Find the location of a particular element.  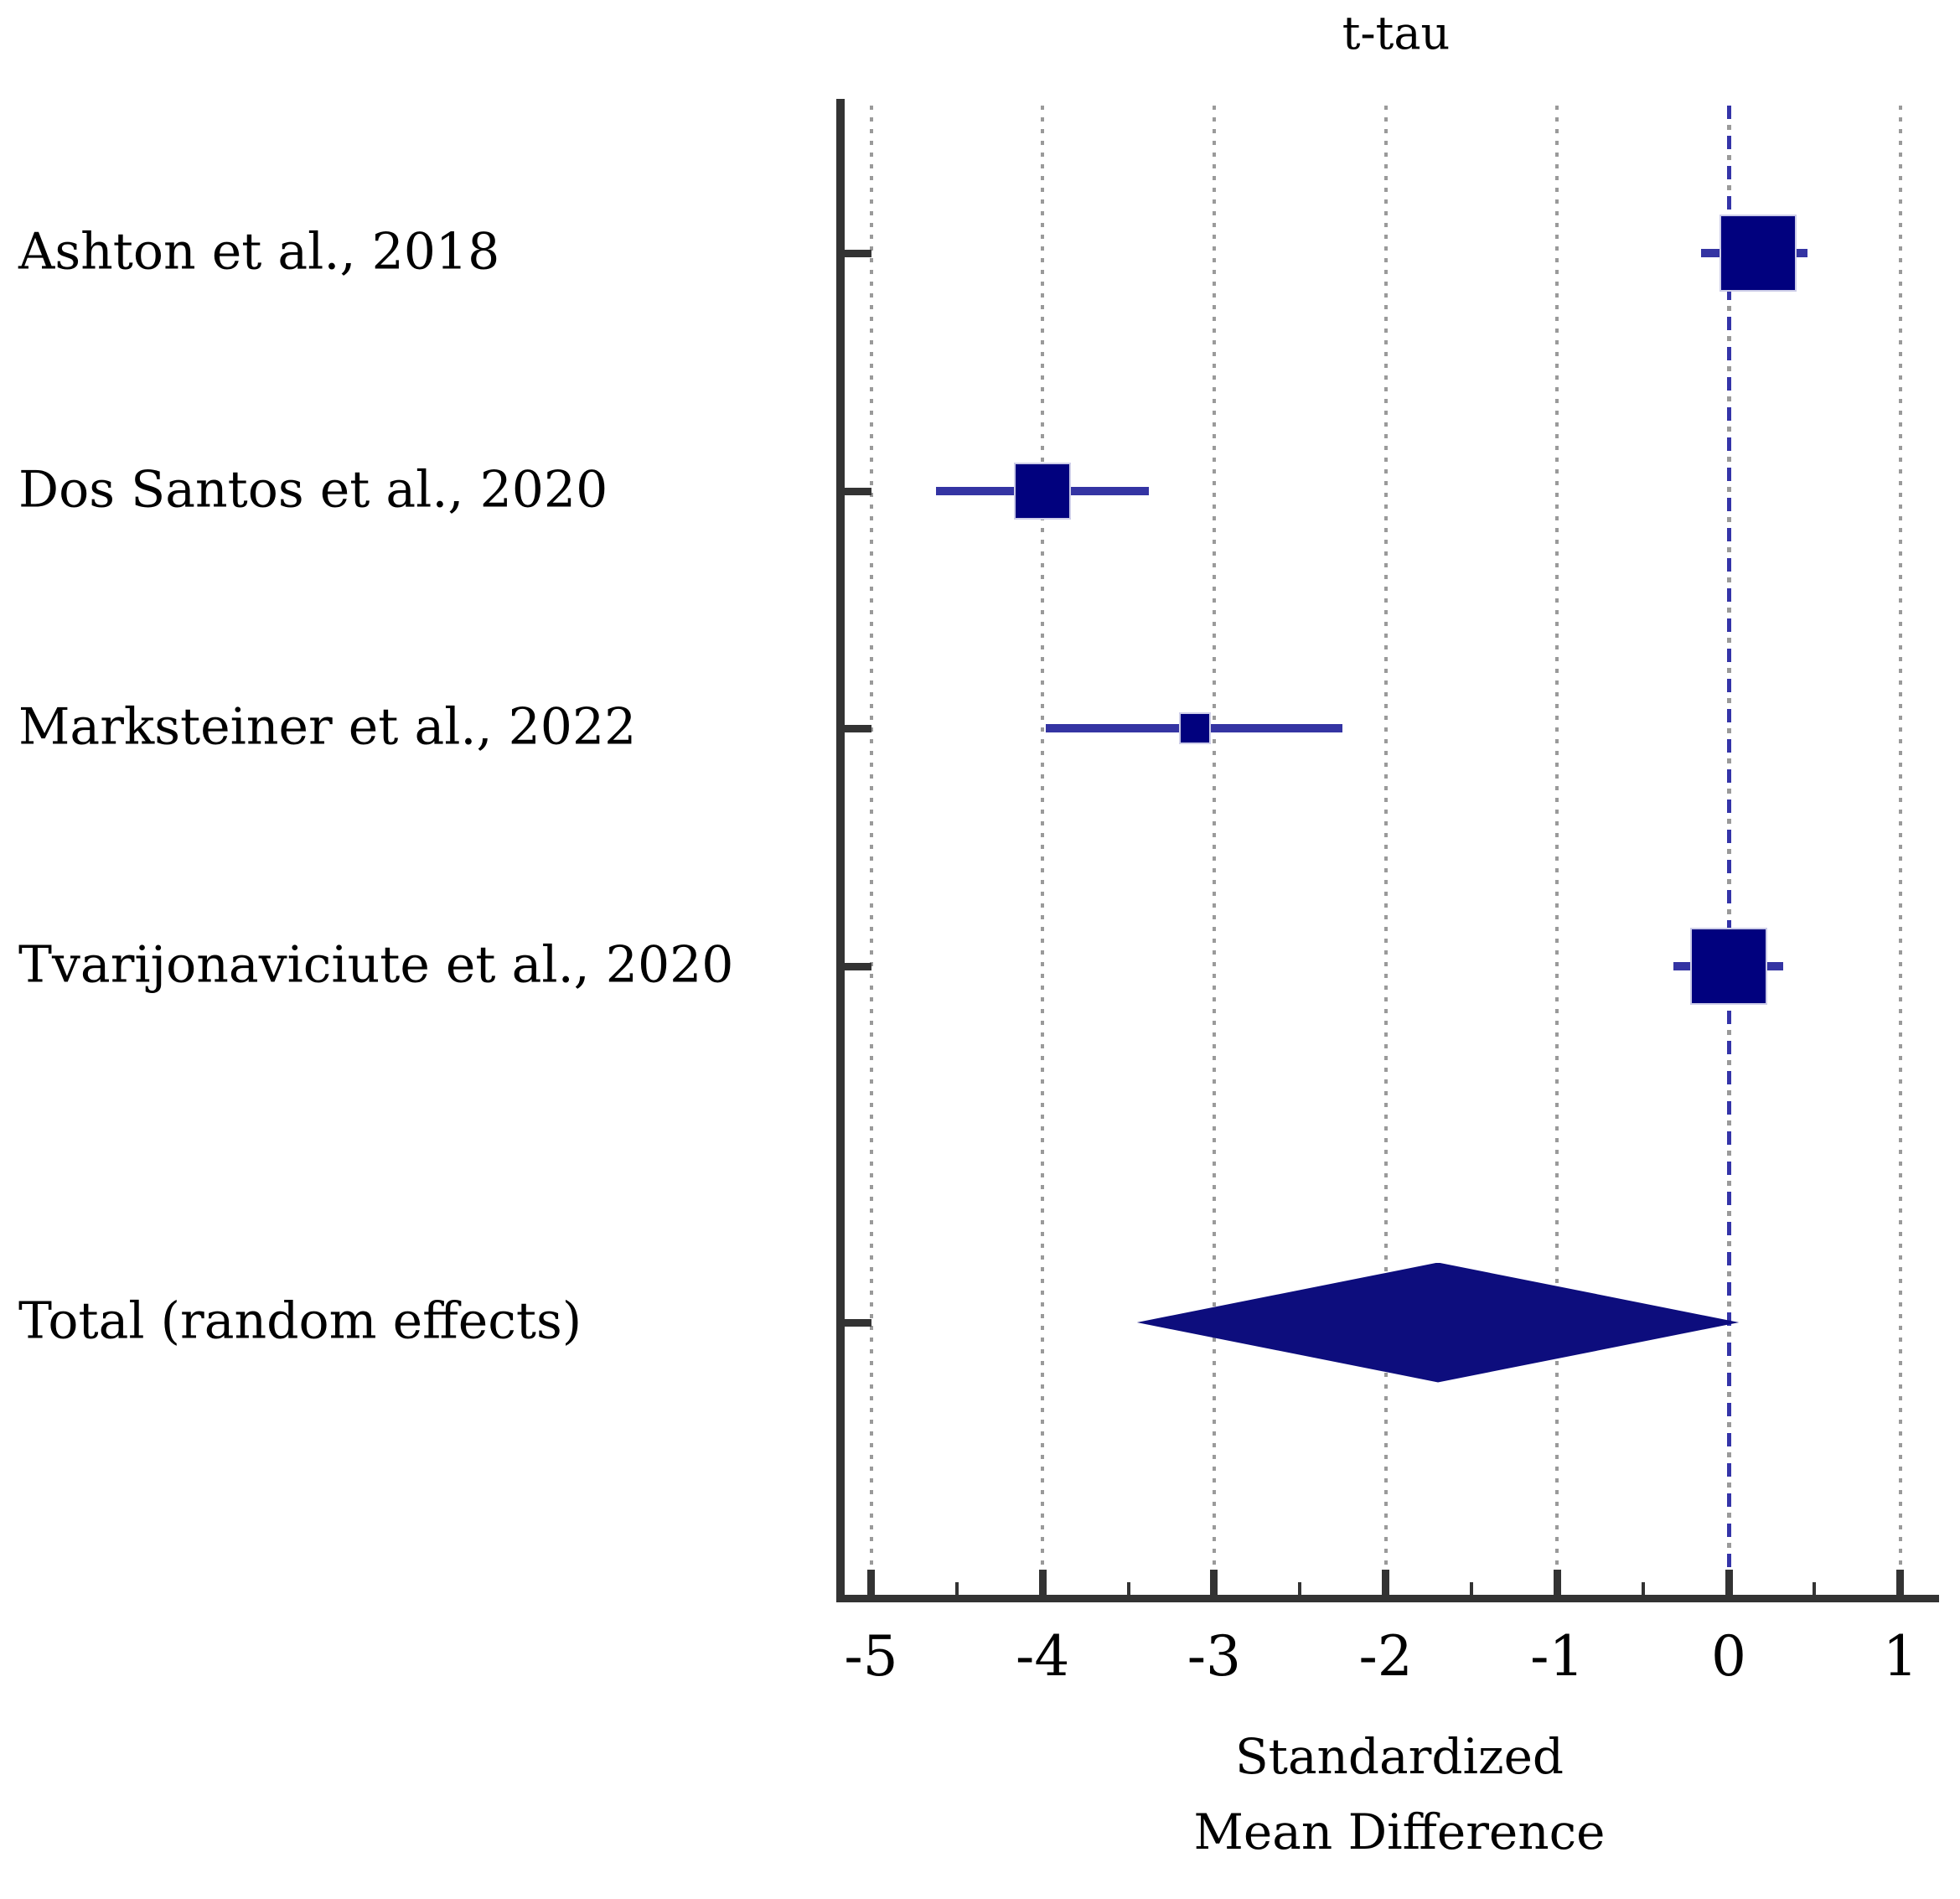

x-axis-title-line2: Mean Difference is located at coordinates (1399, 1831).